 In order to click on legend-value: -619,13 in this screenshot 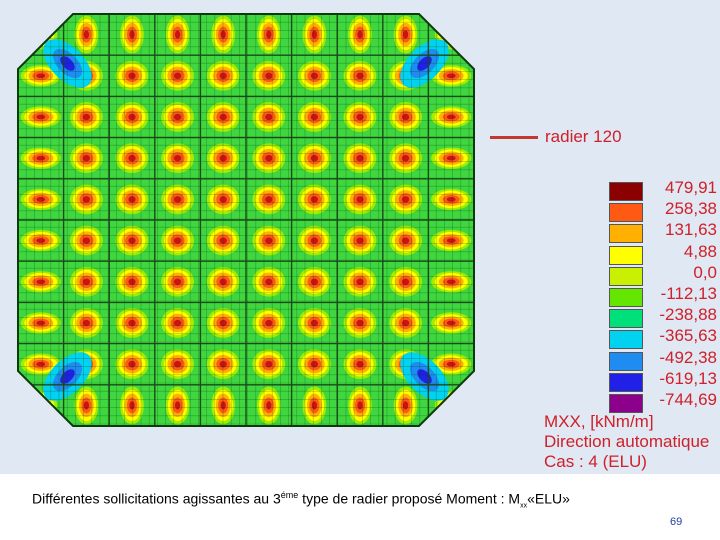, I will do `click(688, 378)`.